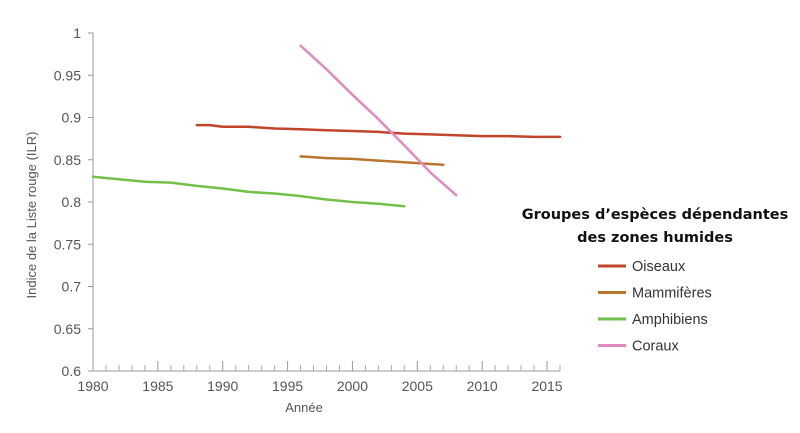 The width and height of the screenshot is (800, 433). Describe the element at coordinates (67, 75) in the screenshot. I see `y-tick-label: 0.95` at that location.